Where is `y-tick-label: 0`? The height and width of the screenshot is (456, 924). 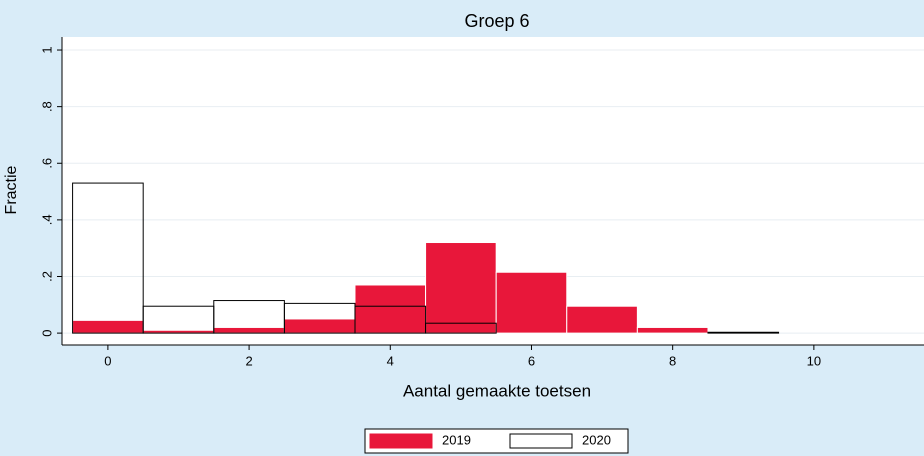 y-tick-label: 0 is located at coordinates (46, 332).